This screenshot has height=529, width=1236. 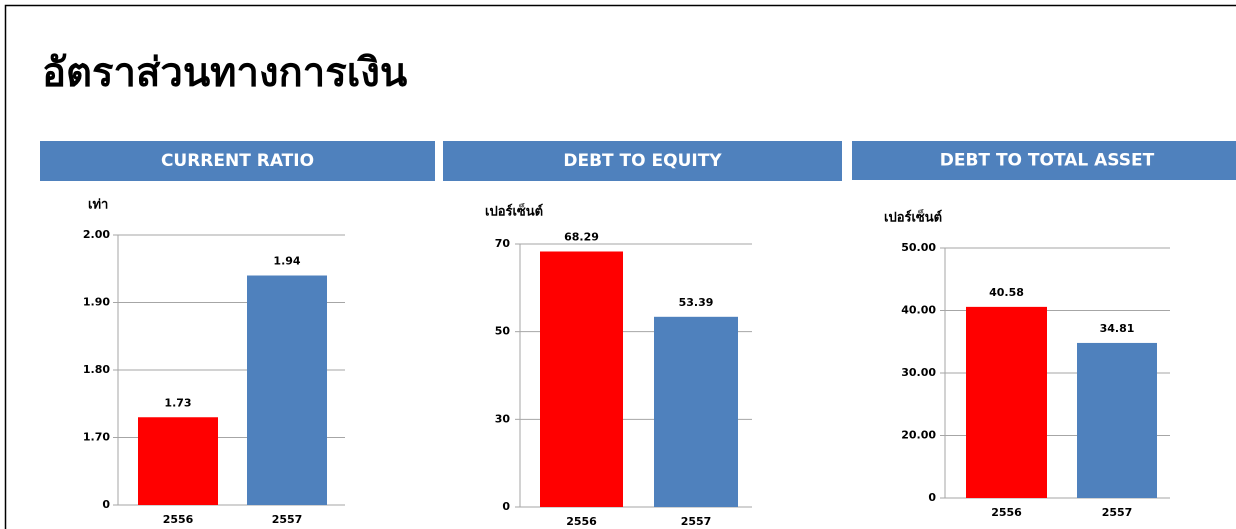 I want to click on data-label: 53.39, so click(x=696, y=302).